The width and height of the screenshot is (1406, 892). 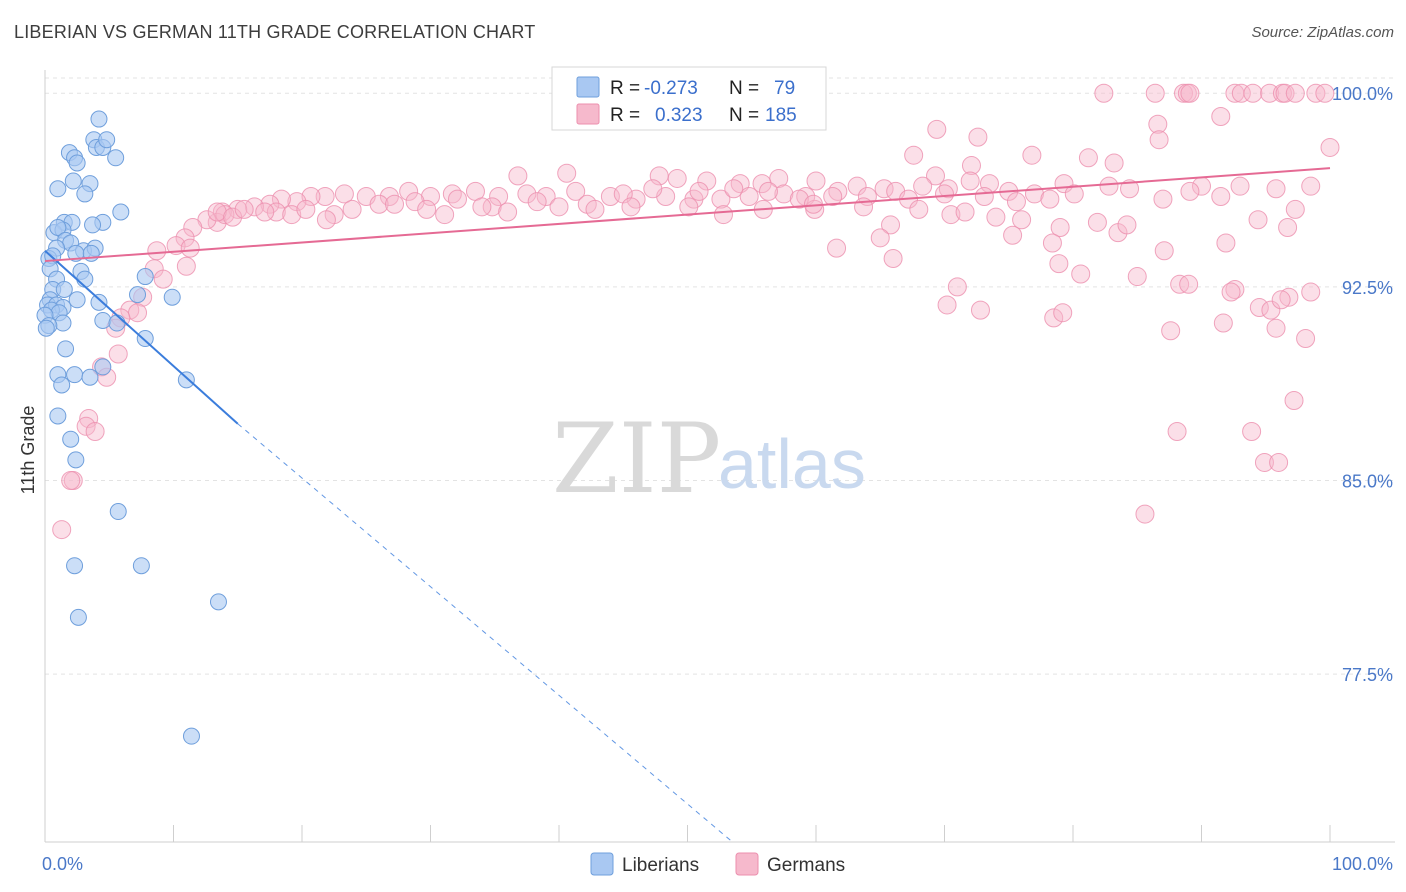 What do you see at coordinates (1362, 94) in the screenshot?
I see `y-tick-label: 100.0%` at bounding box center [1362, 94].